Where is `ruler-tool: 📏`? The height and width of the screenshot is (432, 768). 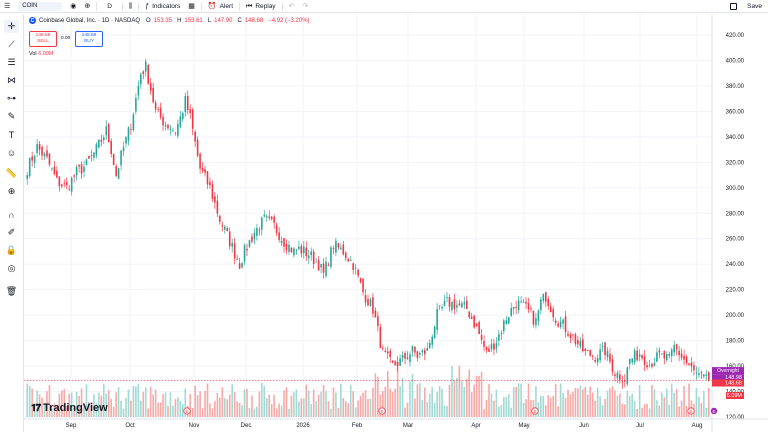 ruler-tool: 📏 is located at coordinates (11, 173).